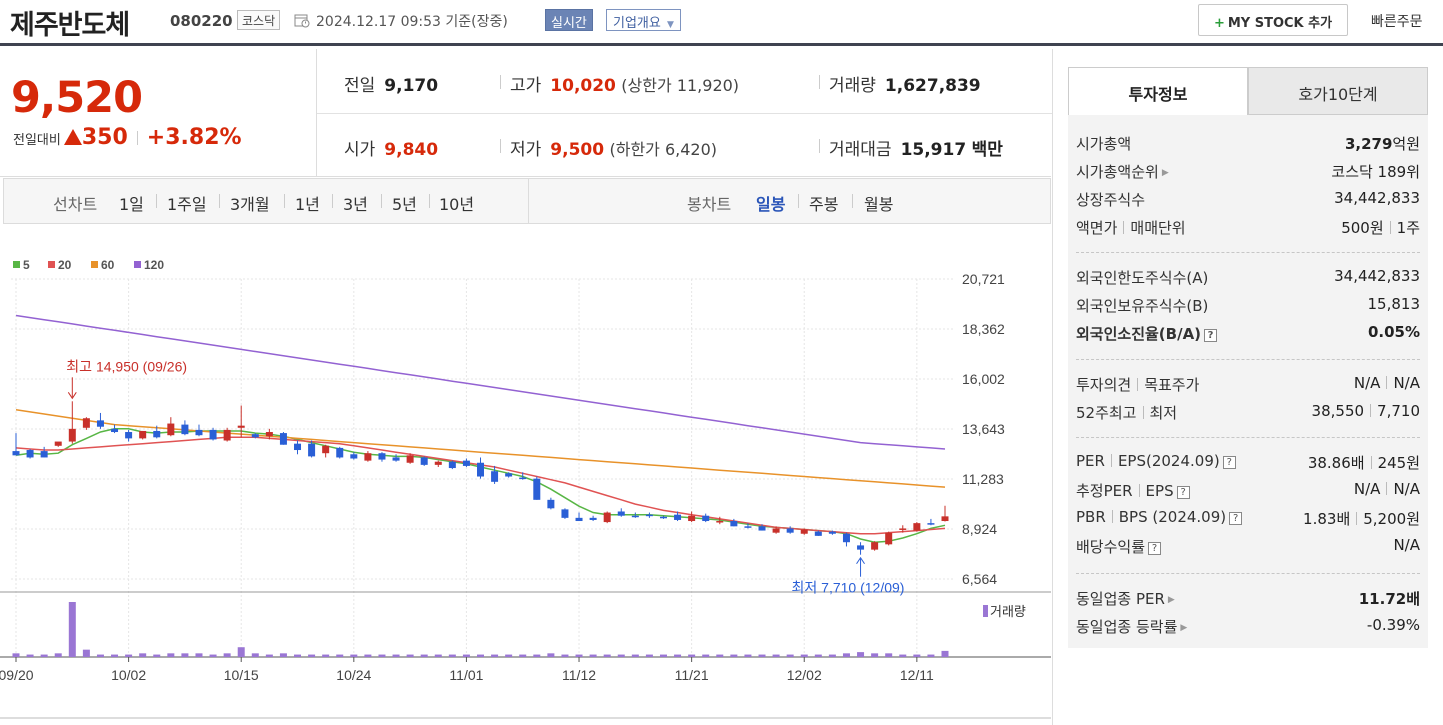 The height and width of the screenshot is (725, 1443). I want to click on target-value: N/A, so click(1406, 383).